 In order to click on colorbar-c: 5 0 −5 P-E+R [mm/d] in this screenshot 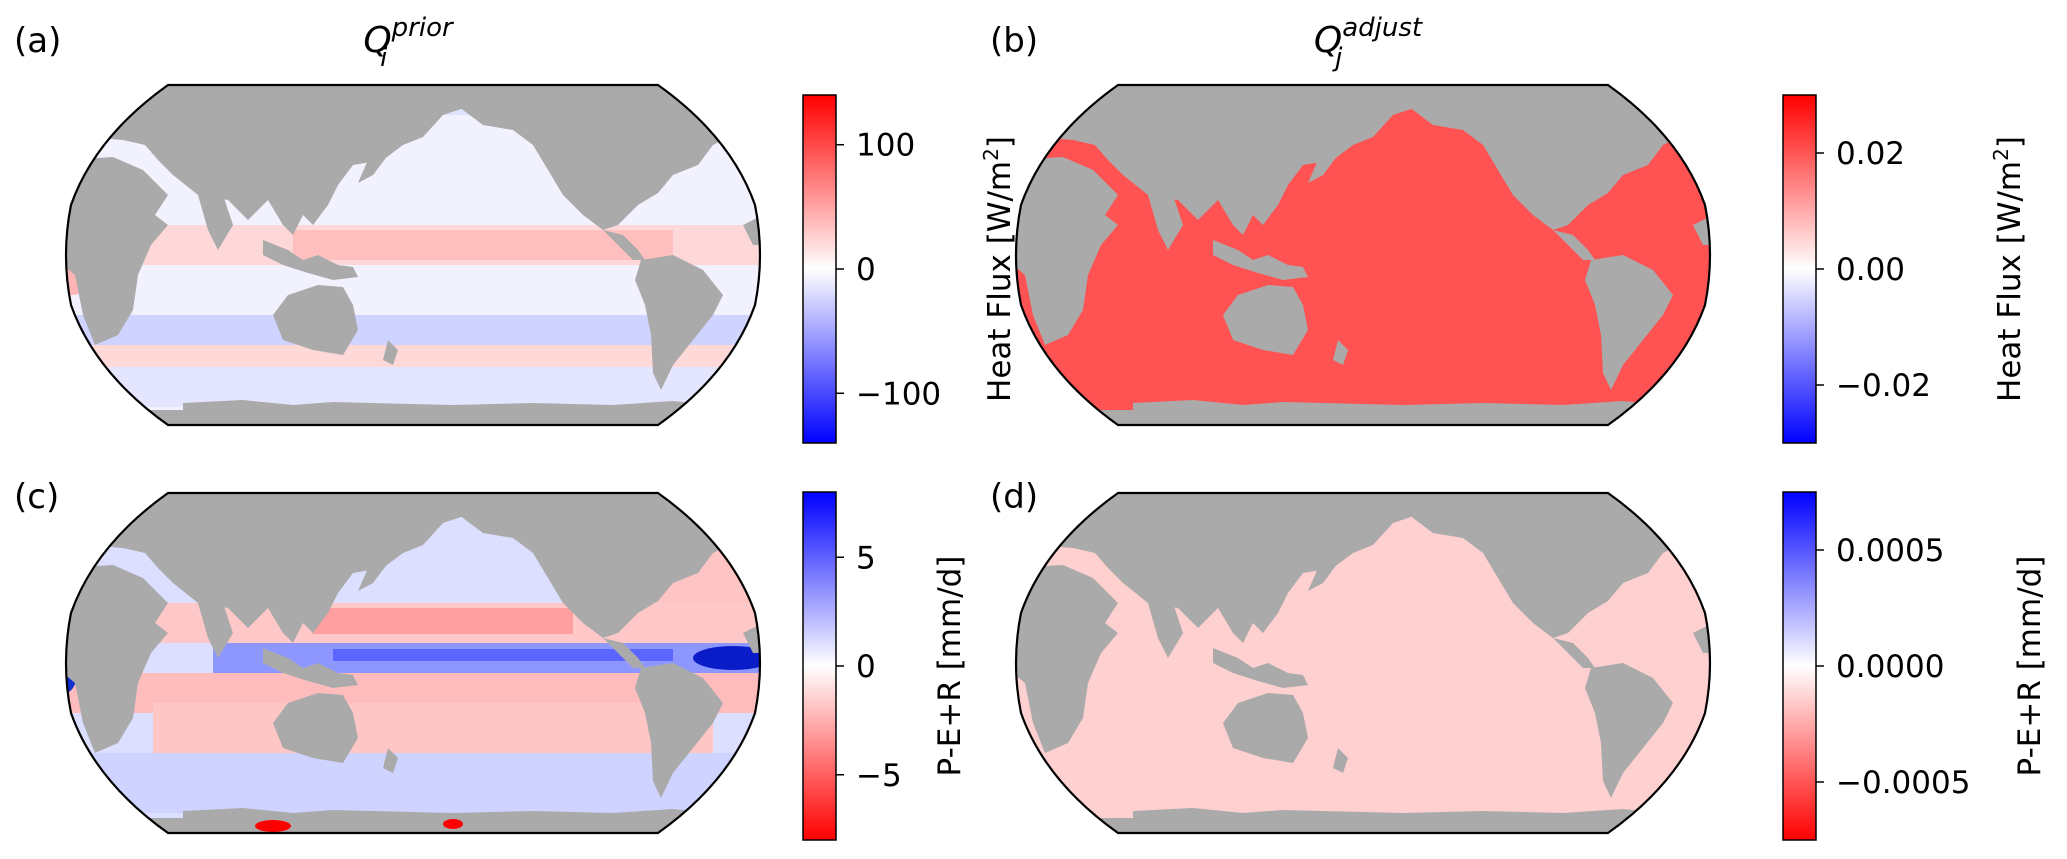, I will do `click(885, 666)`.